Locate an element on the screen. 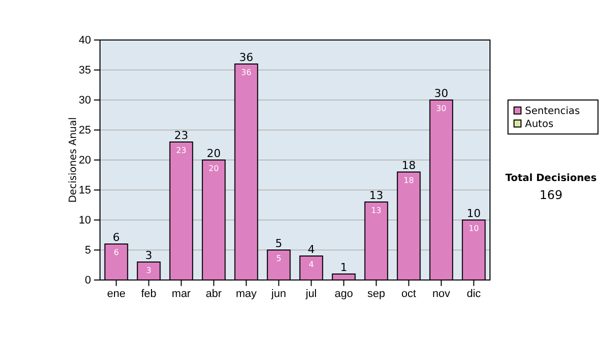 The image size is (600, 340). x-tick-label: ago is located at coordinates (343, 294).